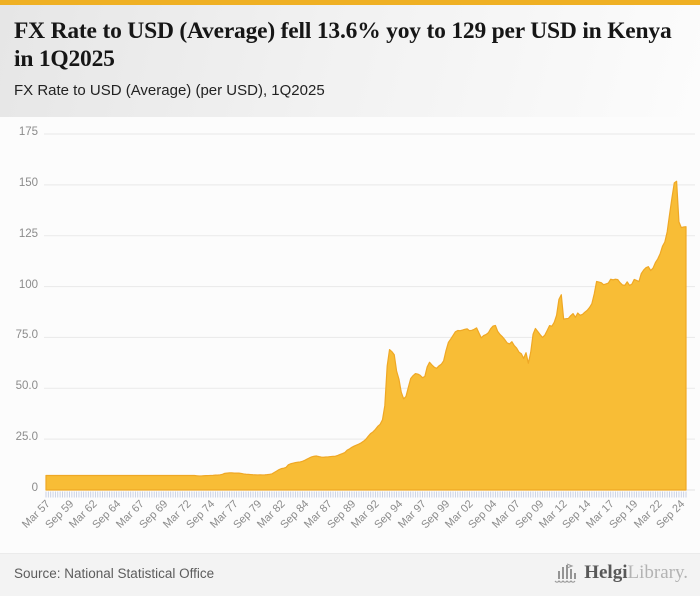 This screenshot has width=700, height=596. Describe the element at coordinates (28, 284) in the screenshot. I see `y-axis-label: 100` at that location.